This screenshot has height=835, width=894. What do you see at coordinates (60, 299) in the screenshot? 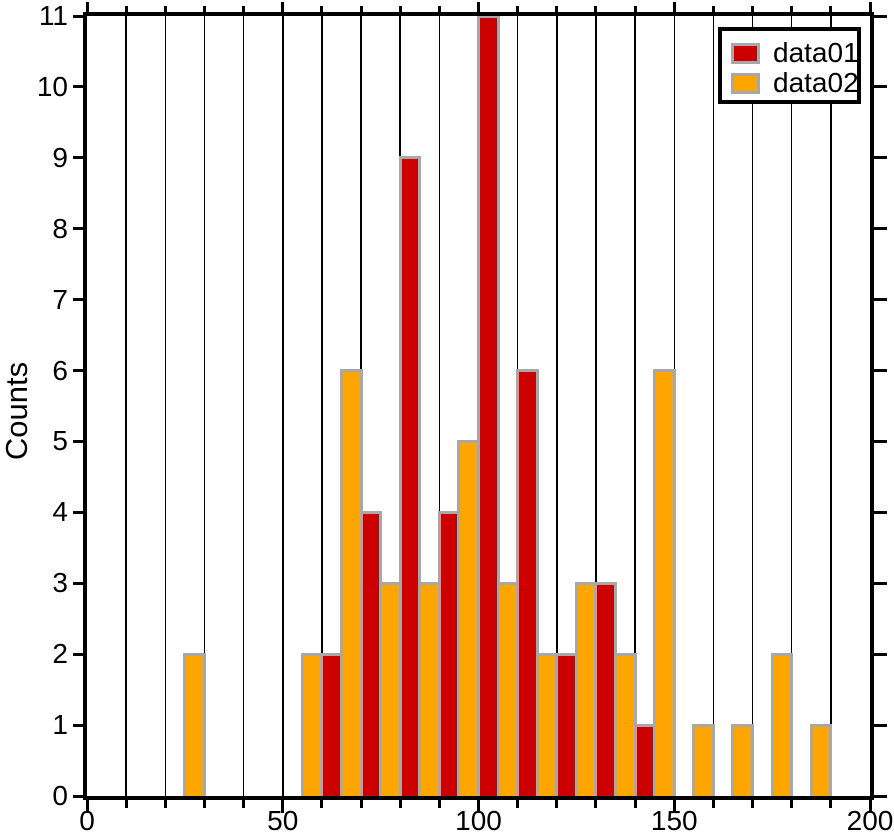
I see `y-tick-label-7: 7` at bounding box center [60, 299].